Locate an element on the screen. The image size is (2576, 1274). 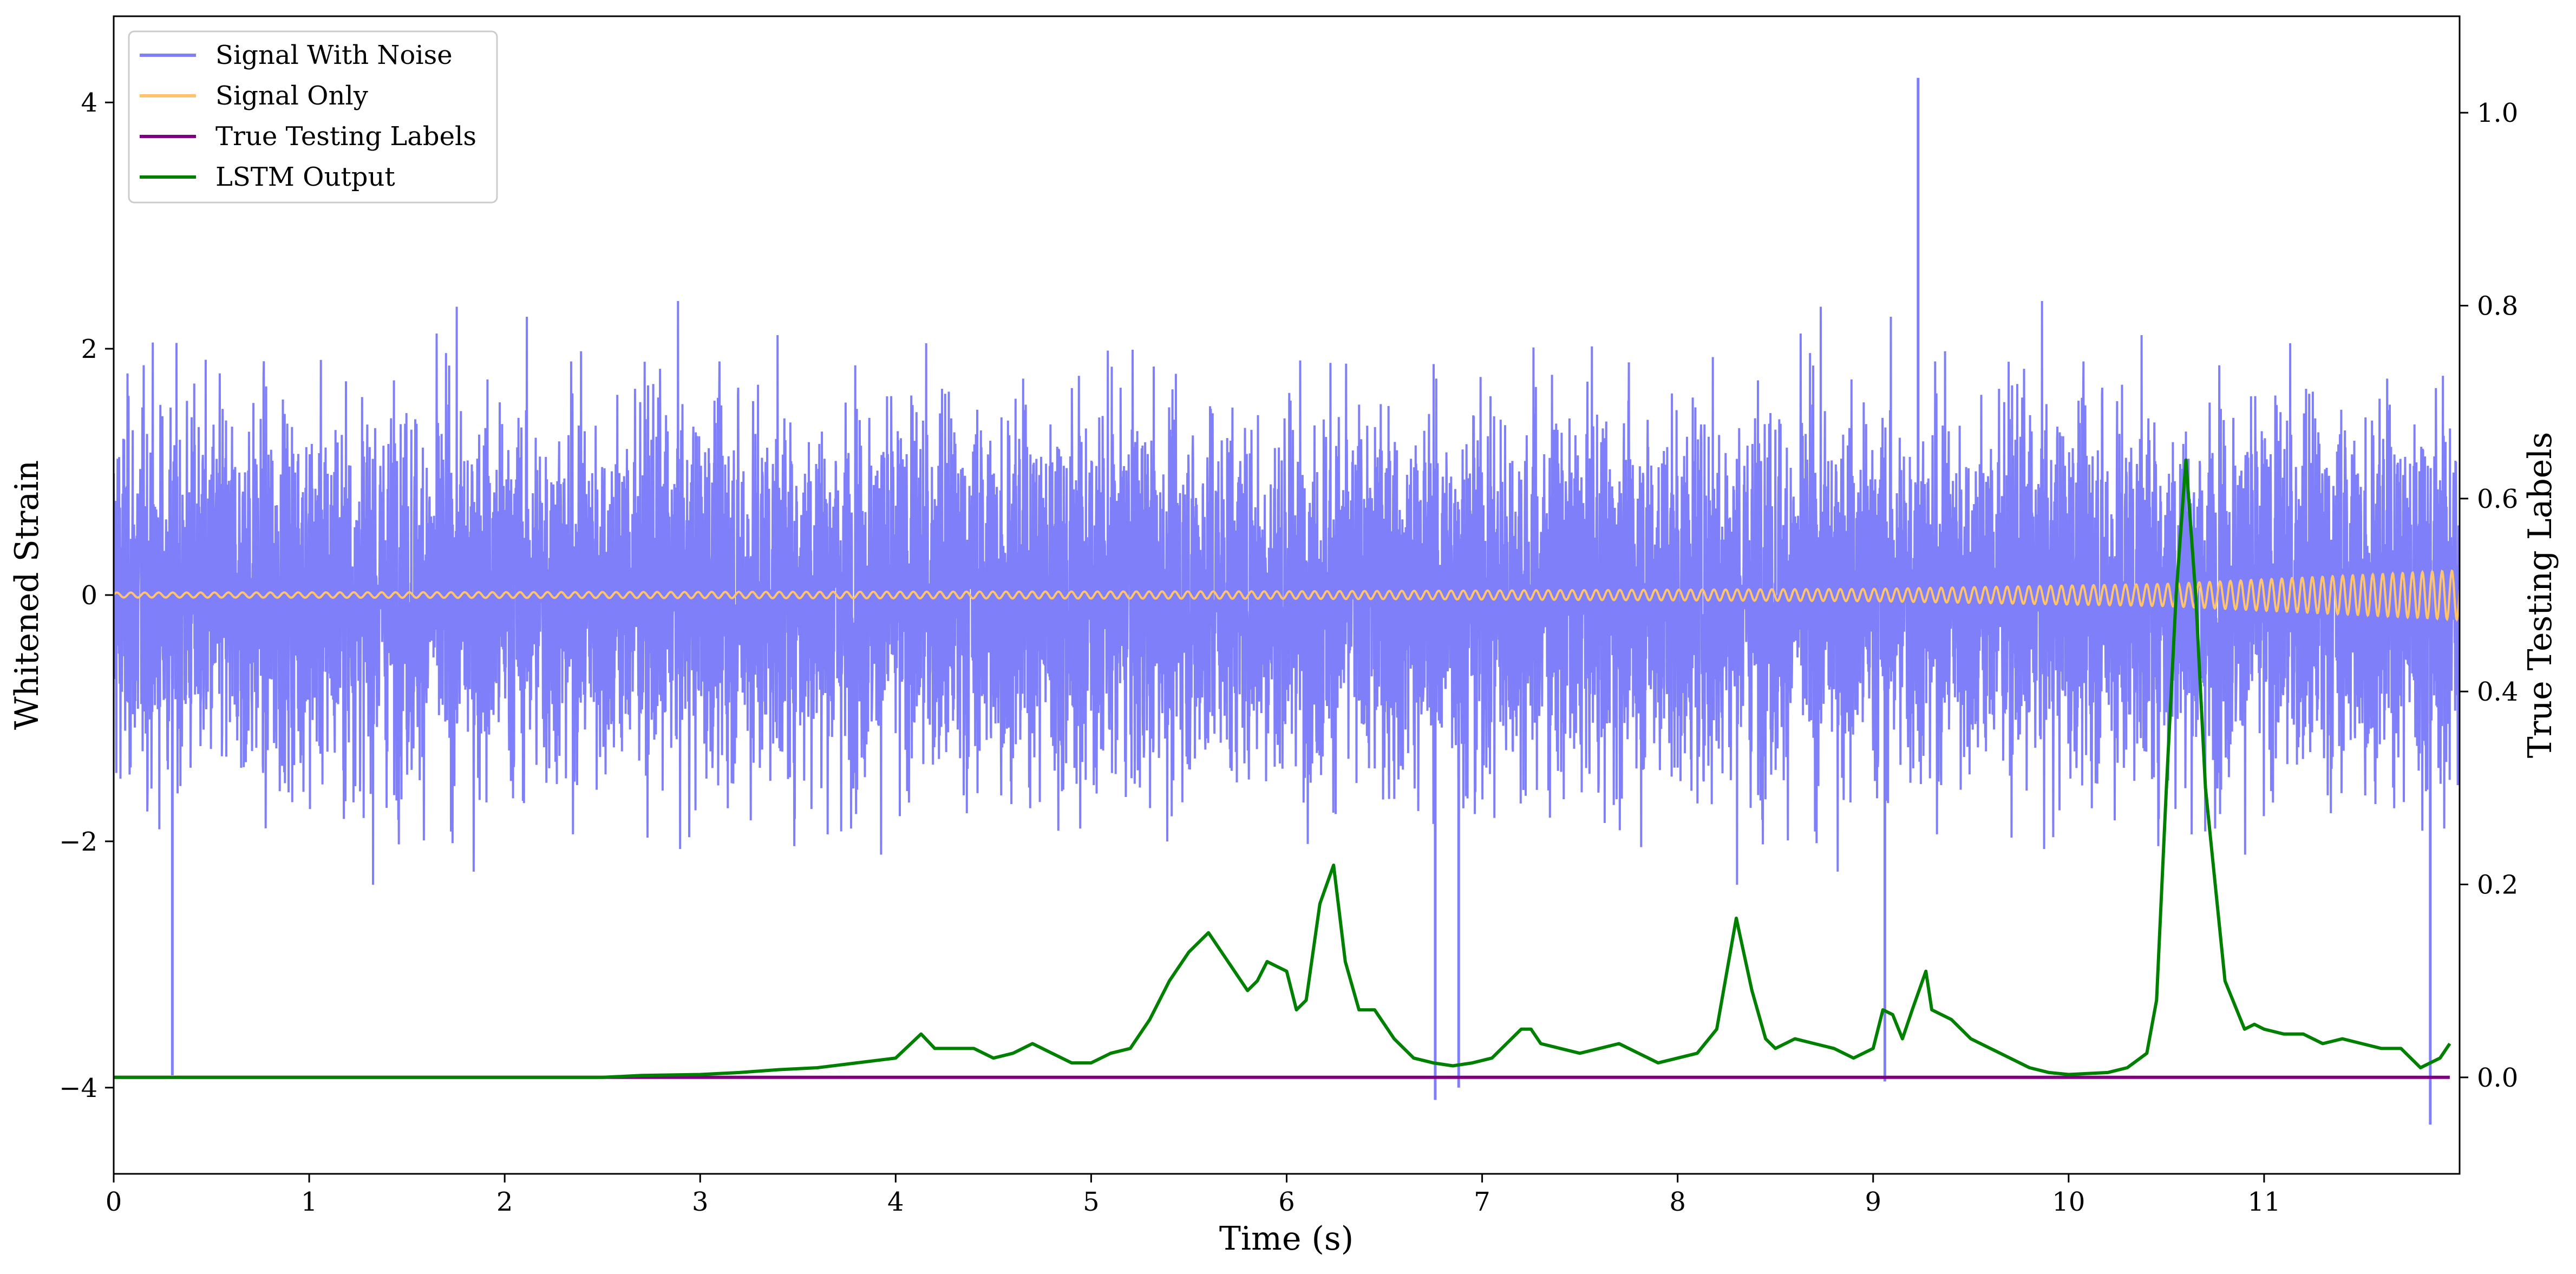
x-axis-label: Time (s) is located at coordinates (1287, 1239).